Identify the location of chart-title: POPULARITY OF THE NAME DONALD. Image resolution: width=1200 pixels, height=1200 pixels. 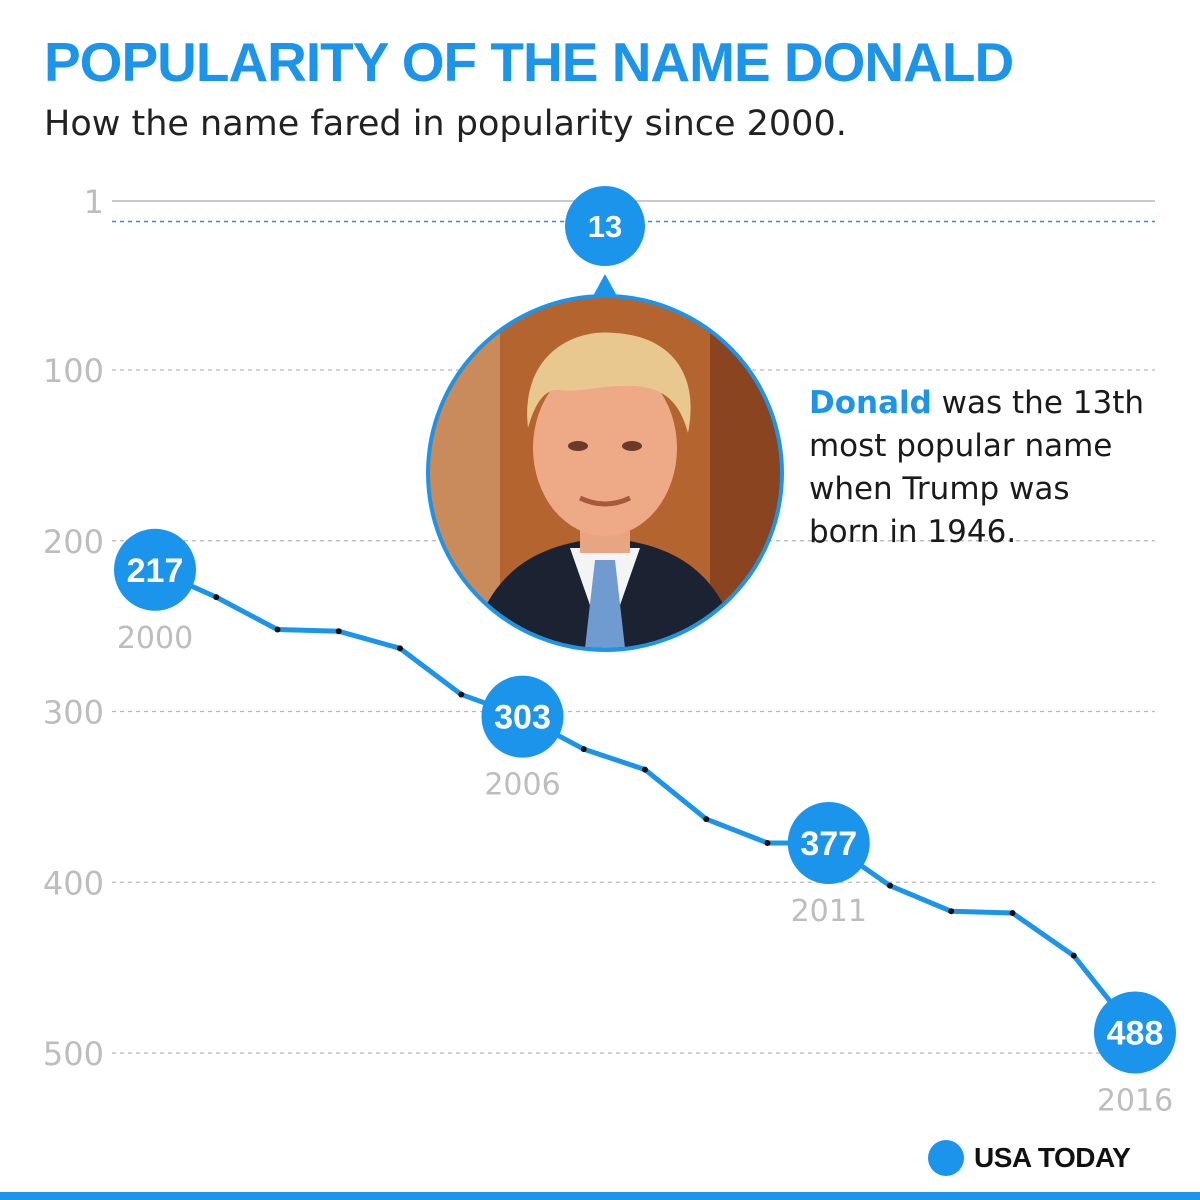
(529, 62).